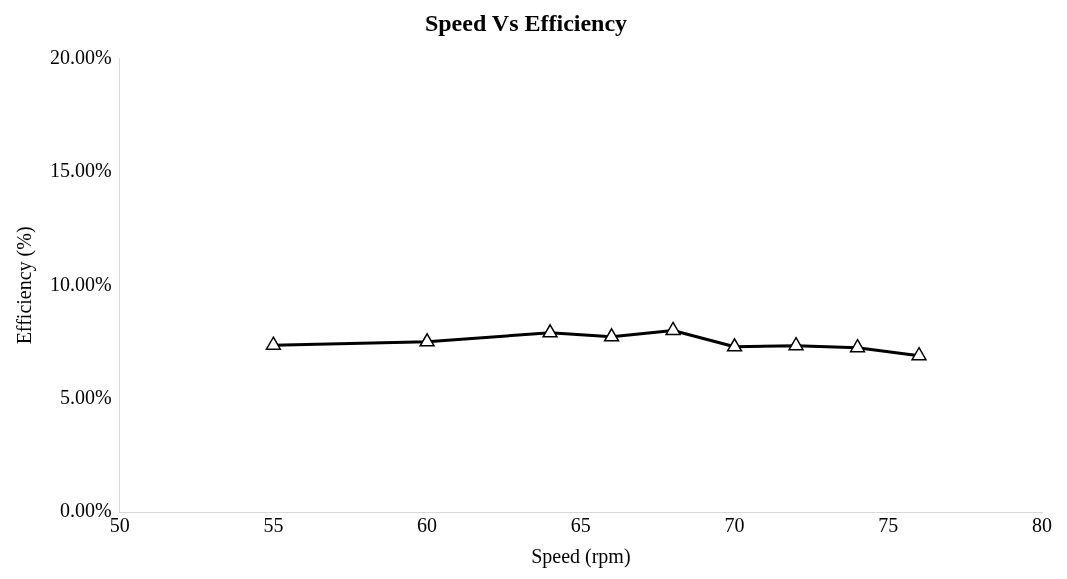  I want to click on y-axis-title: Efficiency (%), so click(25, 285).